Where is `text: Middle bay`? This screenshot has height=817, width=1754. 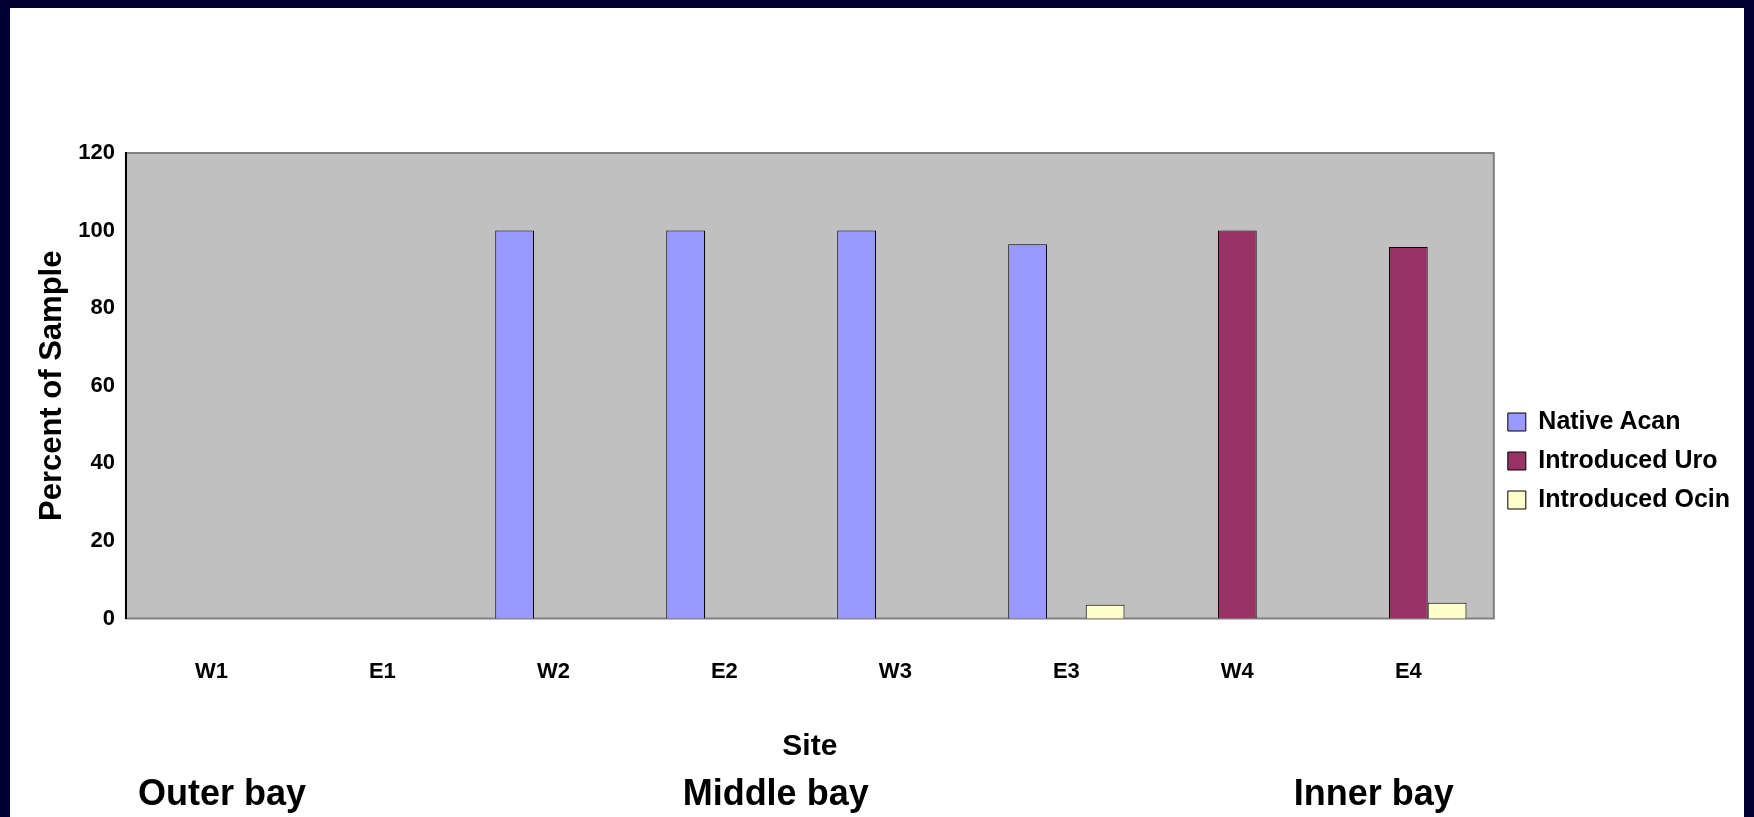
text: Middle bay is located at coordinates (775, 792).